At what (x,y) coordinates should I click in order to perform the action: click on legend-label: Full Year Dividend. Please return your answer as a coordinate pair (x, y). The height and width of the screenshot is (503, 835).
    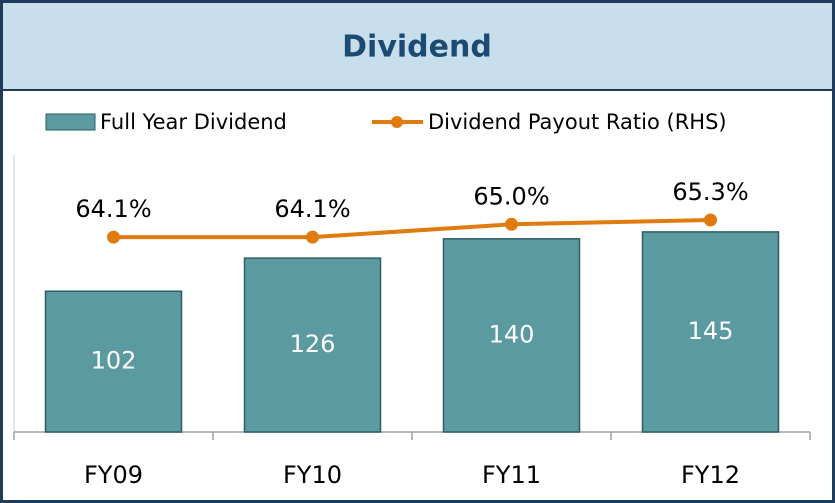
    Looking at the image, I should click on (193, 122).